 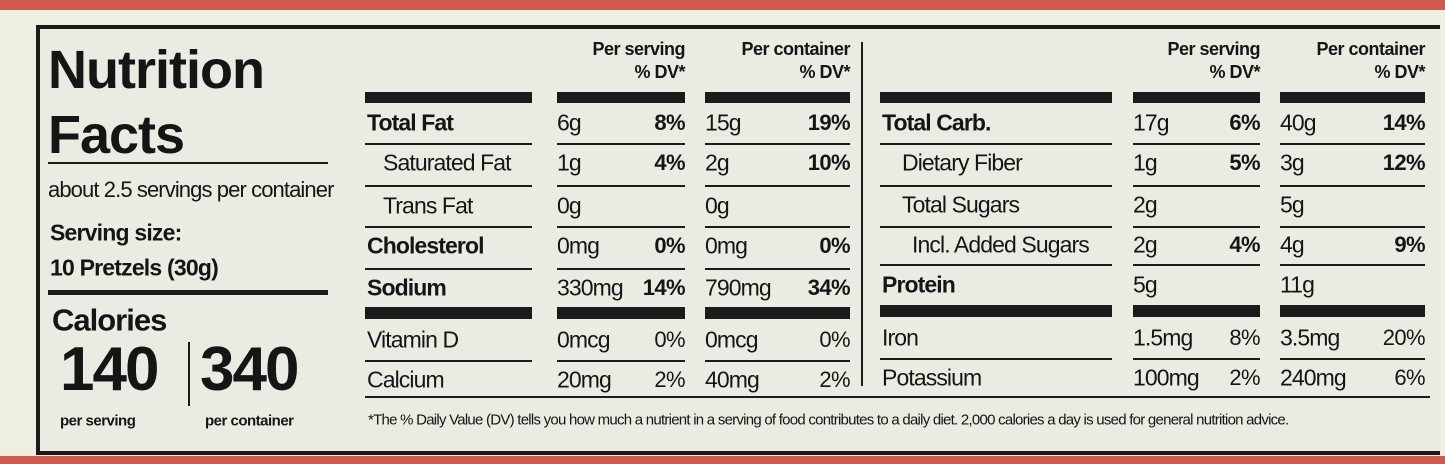 What do you see at coordinates (1404, 337) in the screenshot?
I see `daily-value: 20%` at bounding box center [1404, 337].